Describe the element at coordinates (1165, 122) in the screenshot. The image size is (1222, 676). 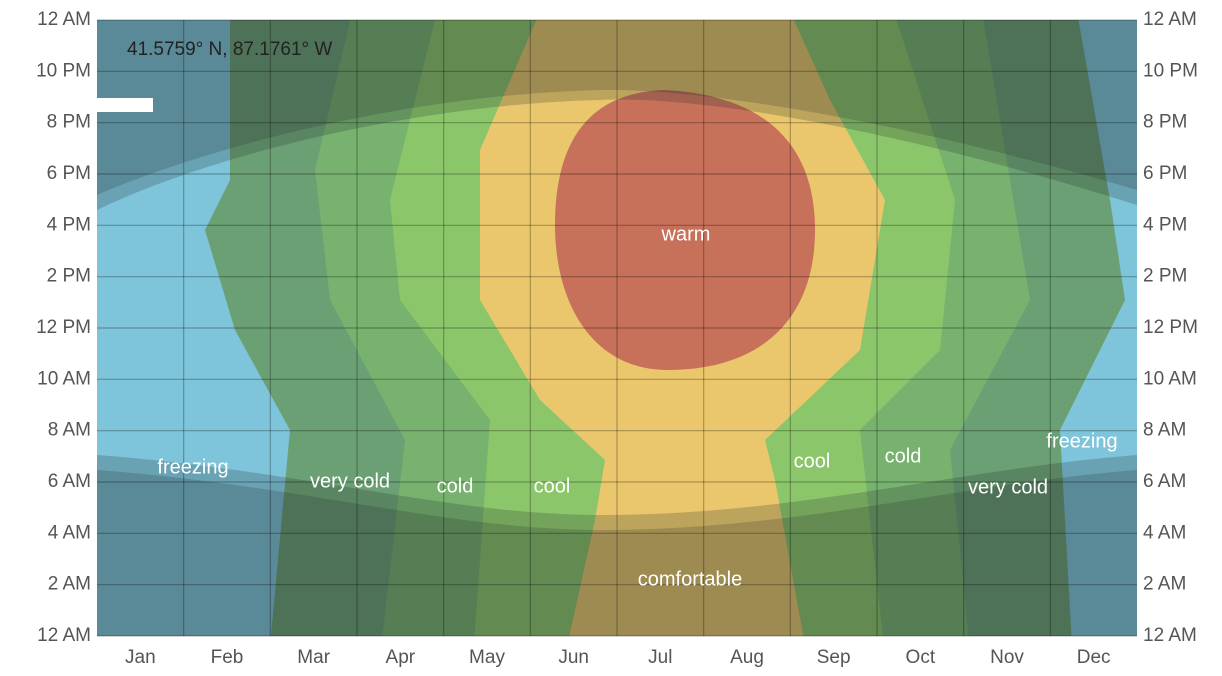
I see `y2-tick-label: 8 PM` at that location.